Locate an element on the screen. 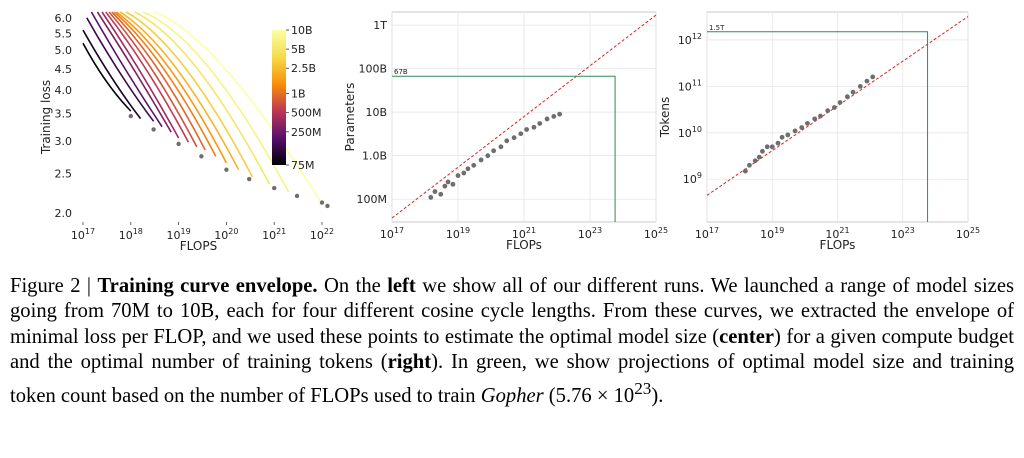  right-x-tick-label: 1023 is located at coordinates (903, 233).